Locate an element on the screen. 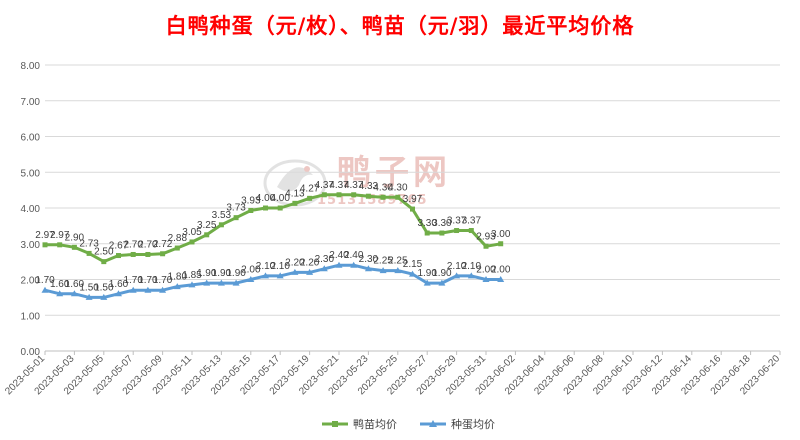 This screenshot has width=800, height=440. legend-label: 鸭苗均价 is located at coordinates (375, 424).